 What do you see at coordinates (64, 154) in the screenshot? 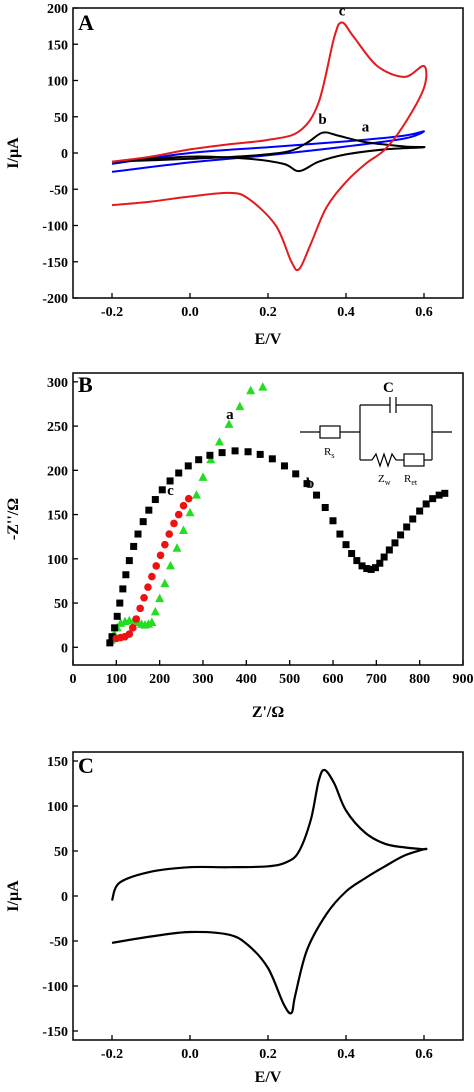
I see `panel-a-y-tick-label: 0` at bounding box center [64, 154].